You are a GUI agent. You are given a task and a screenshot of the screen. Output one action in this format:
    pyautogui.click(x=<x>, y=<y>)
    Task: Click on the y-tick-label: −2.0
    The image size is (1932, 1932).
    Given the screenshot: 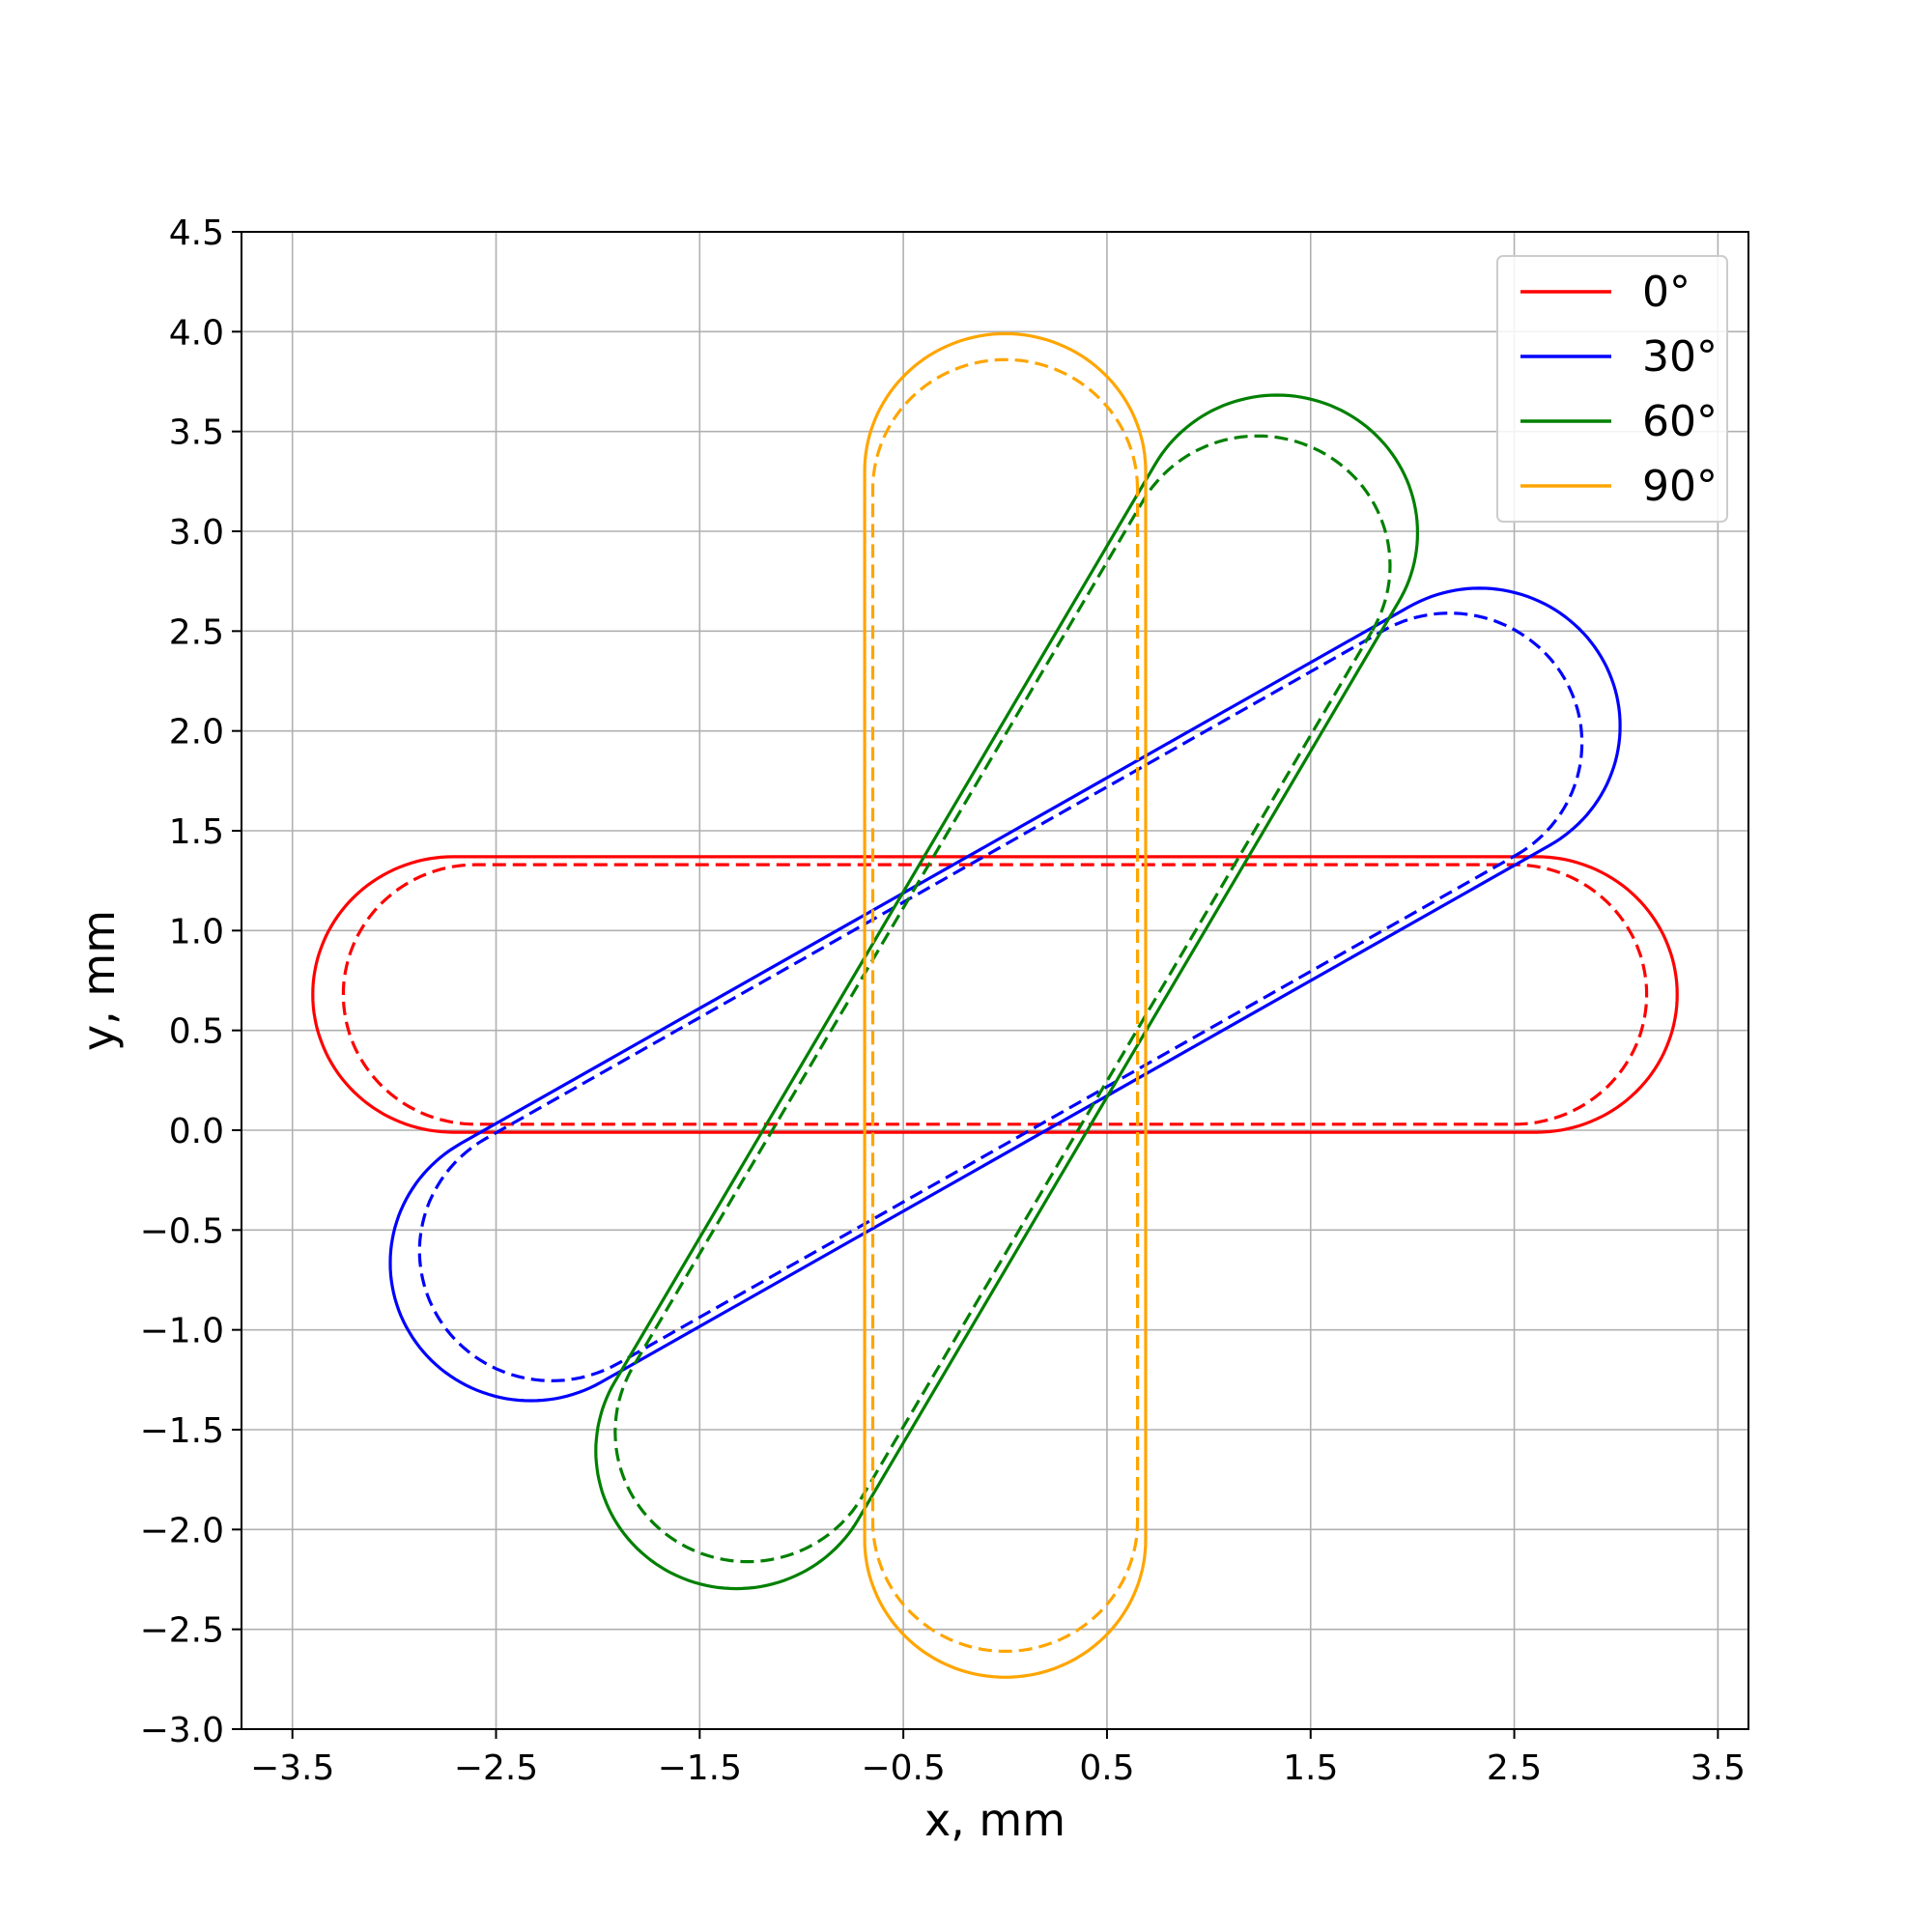 What is the action you would take?
    pyautogui.click(x=182, y=1530)
    